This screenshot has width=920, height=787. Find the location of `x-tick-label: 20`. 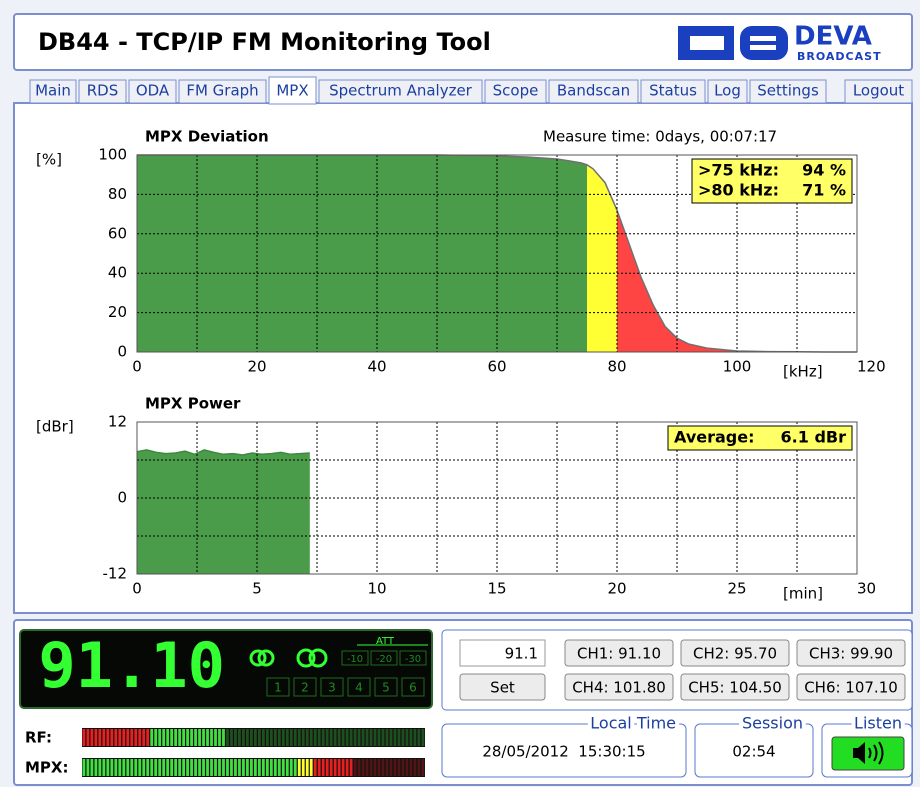

x-tick-label: 20 is located at coordinates (256, 367).